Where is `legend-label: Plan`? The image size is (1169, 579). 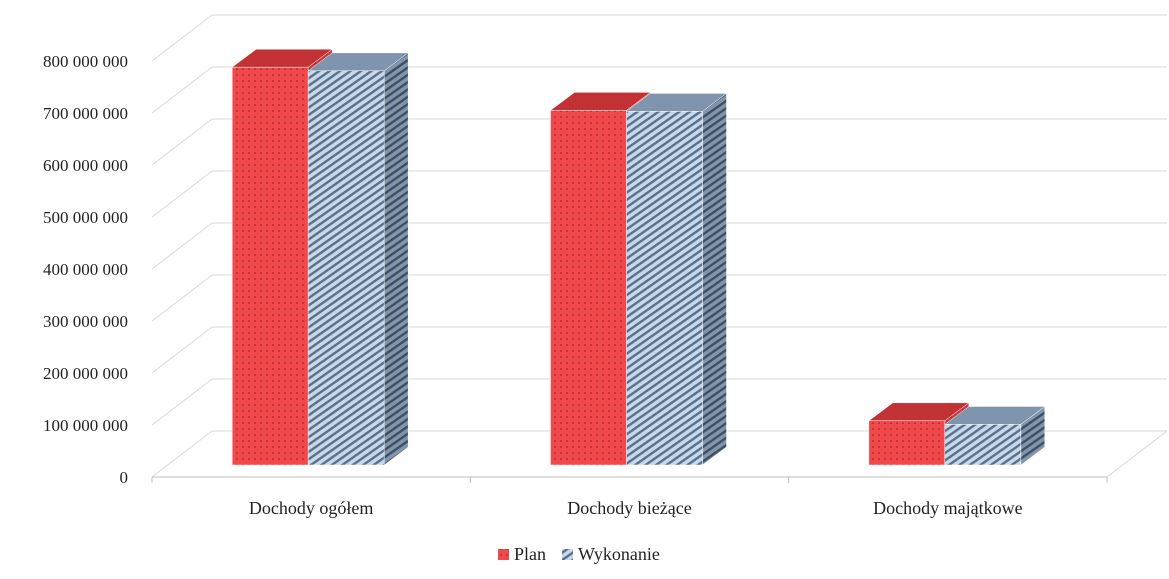
legend-label: Plan is located at coordinates (530, 554).